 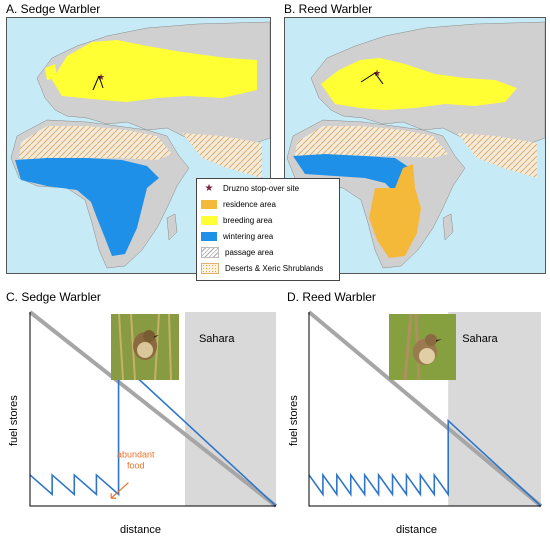 I want to click on legend-wintering: wintering area, so click(x=237, y=236).